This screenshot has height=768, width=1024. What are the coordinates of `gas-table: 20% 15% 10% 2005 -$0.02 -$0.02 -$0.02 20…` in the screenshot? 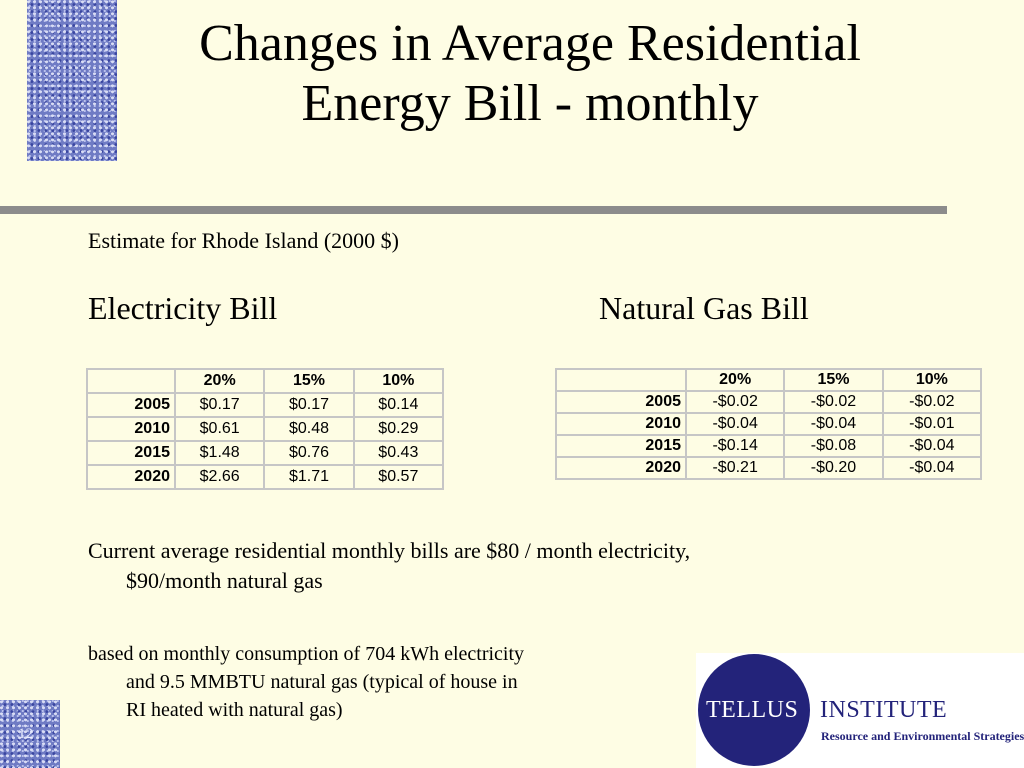 It's located at (769, 424).